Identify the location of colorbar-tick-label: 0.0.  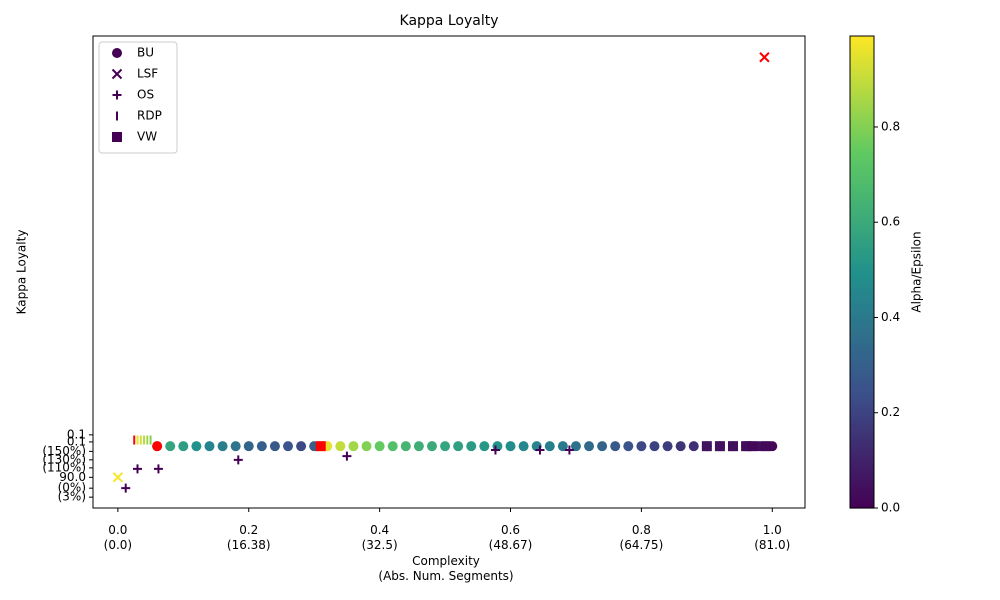
(890, 508).